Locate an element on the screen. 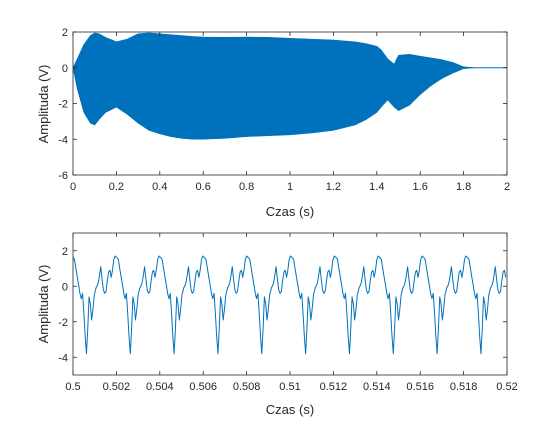 The height and width of the screenshot is (425, 560). top-x-axis-label: Czas (s) is located at coordinates (290, 211).